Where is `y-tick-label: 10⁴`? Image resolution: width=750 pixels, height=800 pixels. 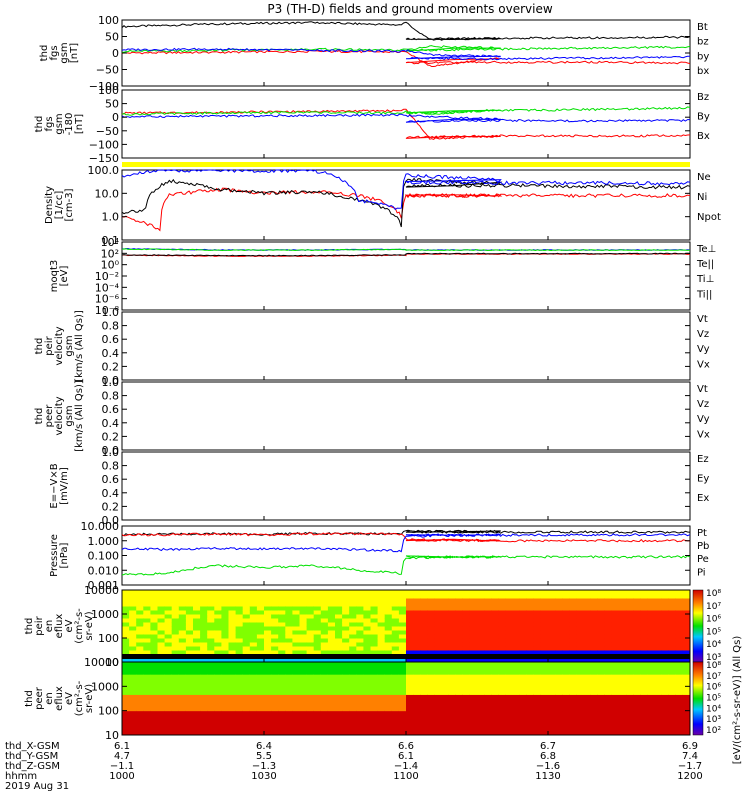 y-tick-label: 10⁴ is located at coordinates (110, 242).